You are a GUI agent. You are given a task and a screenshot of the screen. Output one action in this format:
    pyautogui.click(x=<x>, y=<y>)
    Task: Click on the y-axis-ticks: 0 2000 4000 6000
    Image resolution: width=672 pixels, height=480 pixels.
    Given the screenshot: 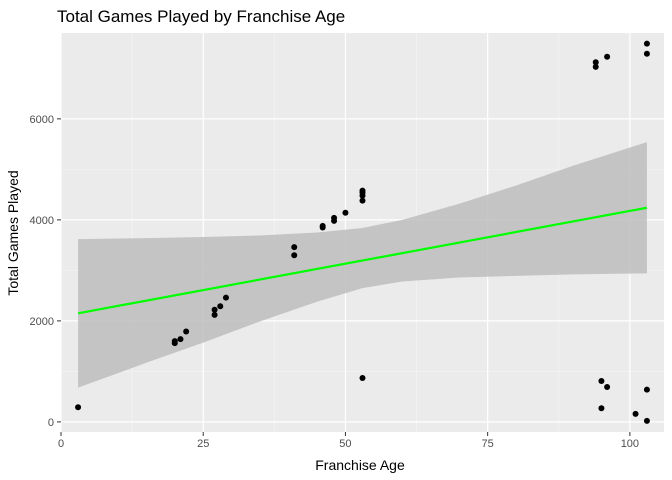 What is the action you would take?
    pyautogui.click(x=45, y=271)
    